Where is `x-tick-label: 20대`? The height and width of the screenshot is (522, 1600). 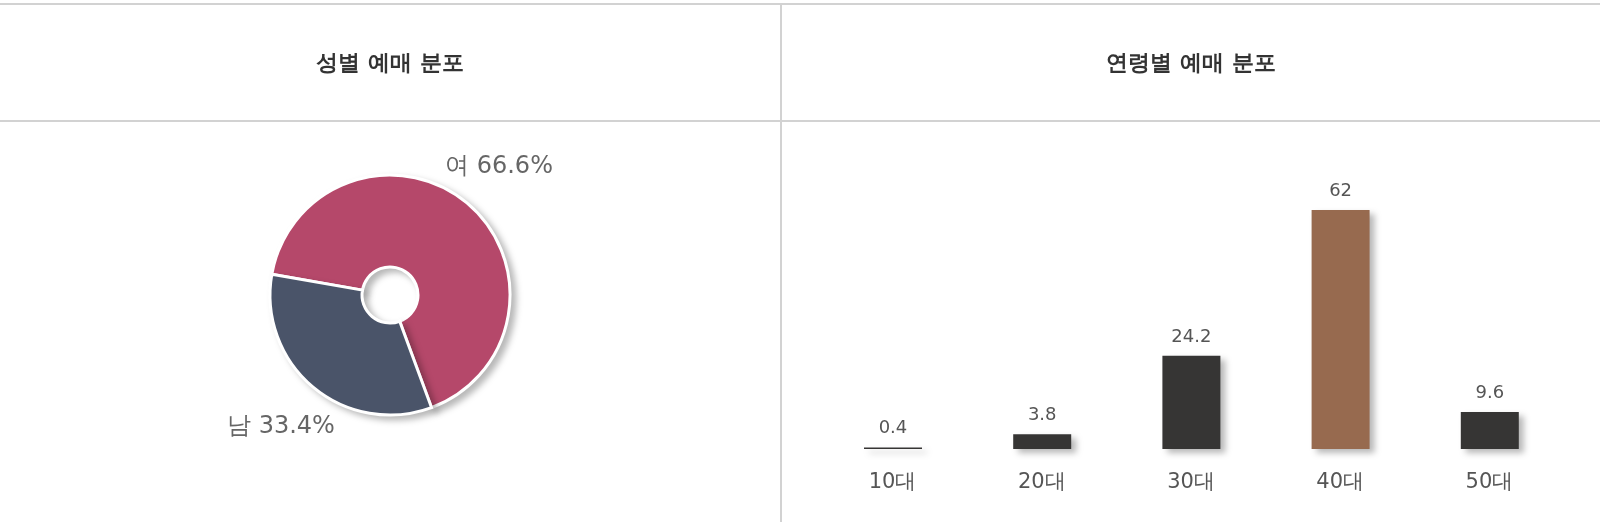
x-tick-label: 20대 is located at coordinates (1041, 480).